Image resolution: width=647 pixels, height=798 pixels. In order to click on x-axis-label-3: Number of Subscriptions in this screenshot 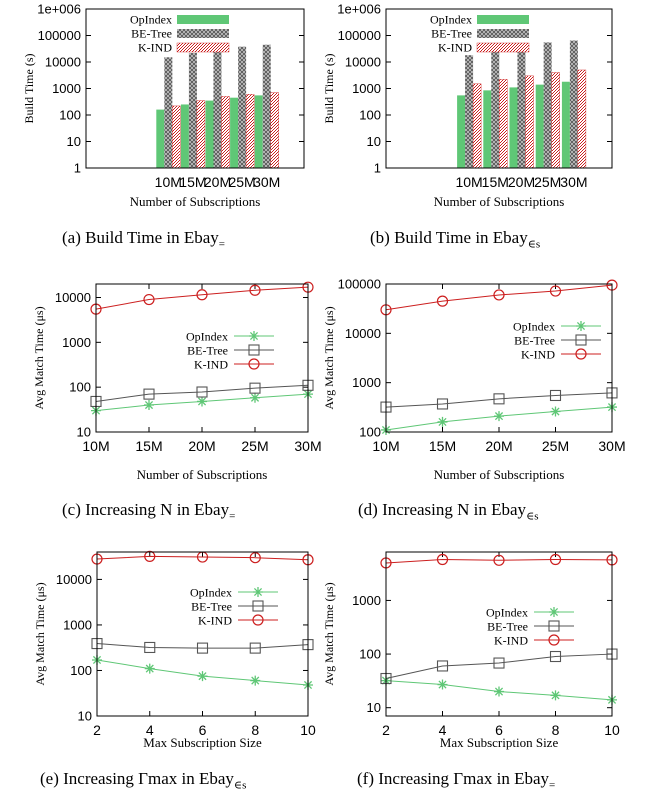, I will do `click(499, 474)`.